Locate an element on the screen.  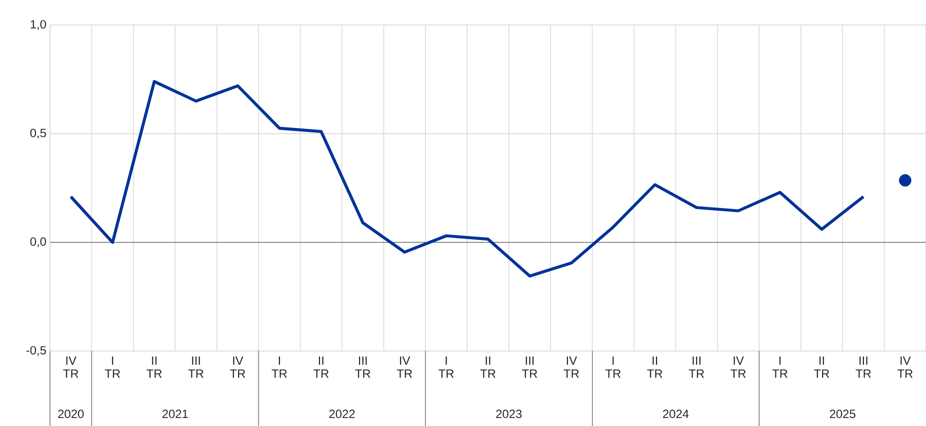
y-tick-label: 0,5 is located at coordinates (38, 133).